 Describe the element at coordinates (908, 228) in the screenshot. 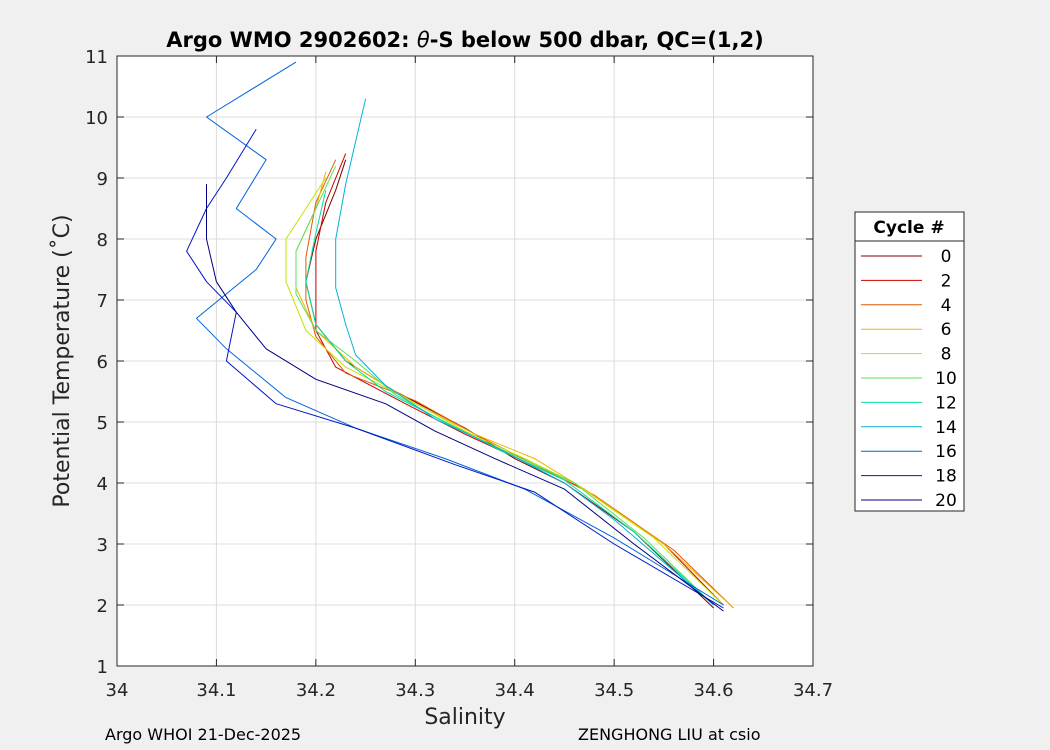

I see `legend-title: Cycle #` at that location.